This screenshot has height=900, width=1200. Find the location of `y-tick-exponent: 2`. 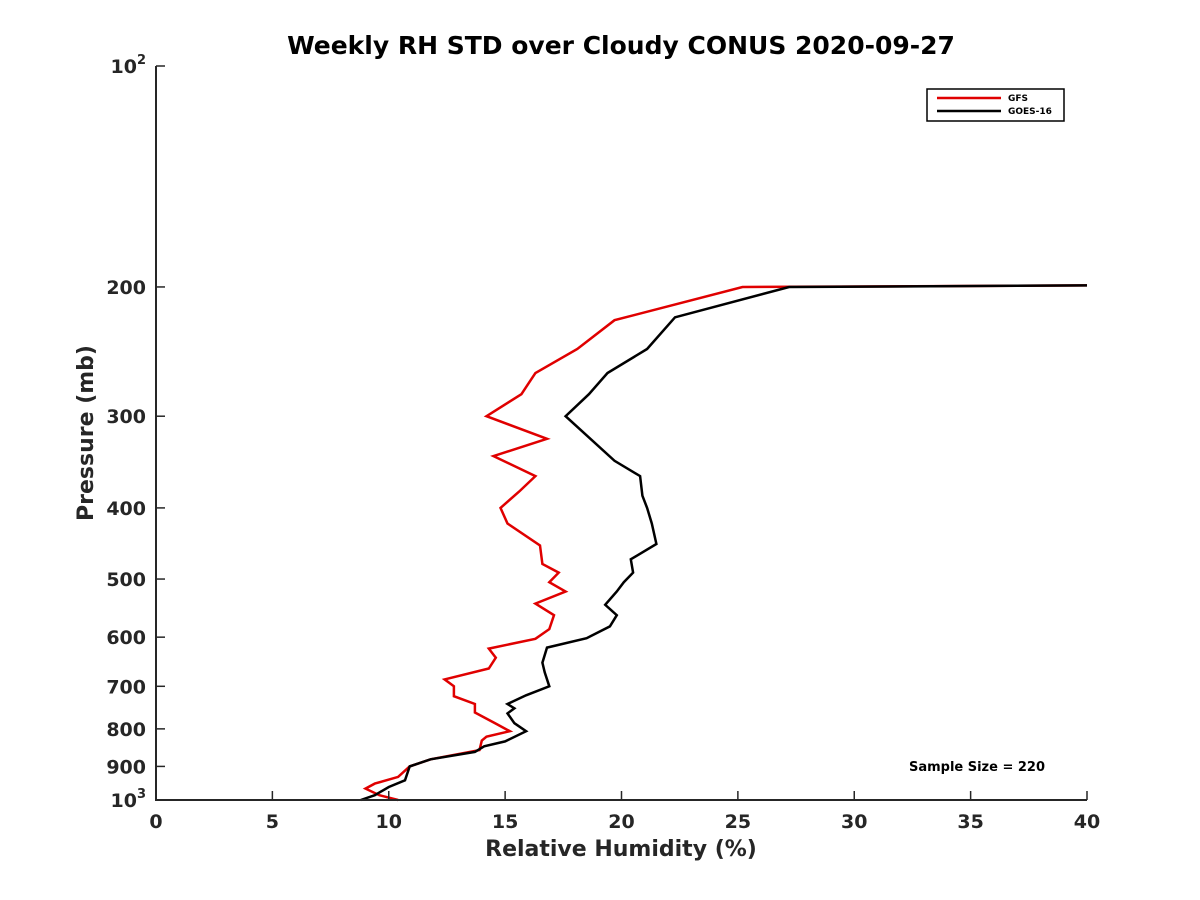

y-tick-exponent: 2 is located at coordinates (141, 60).